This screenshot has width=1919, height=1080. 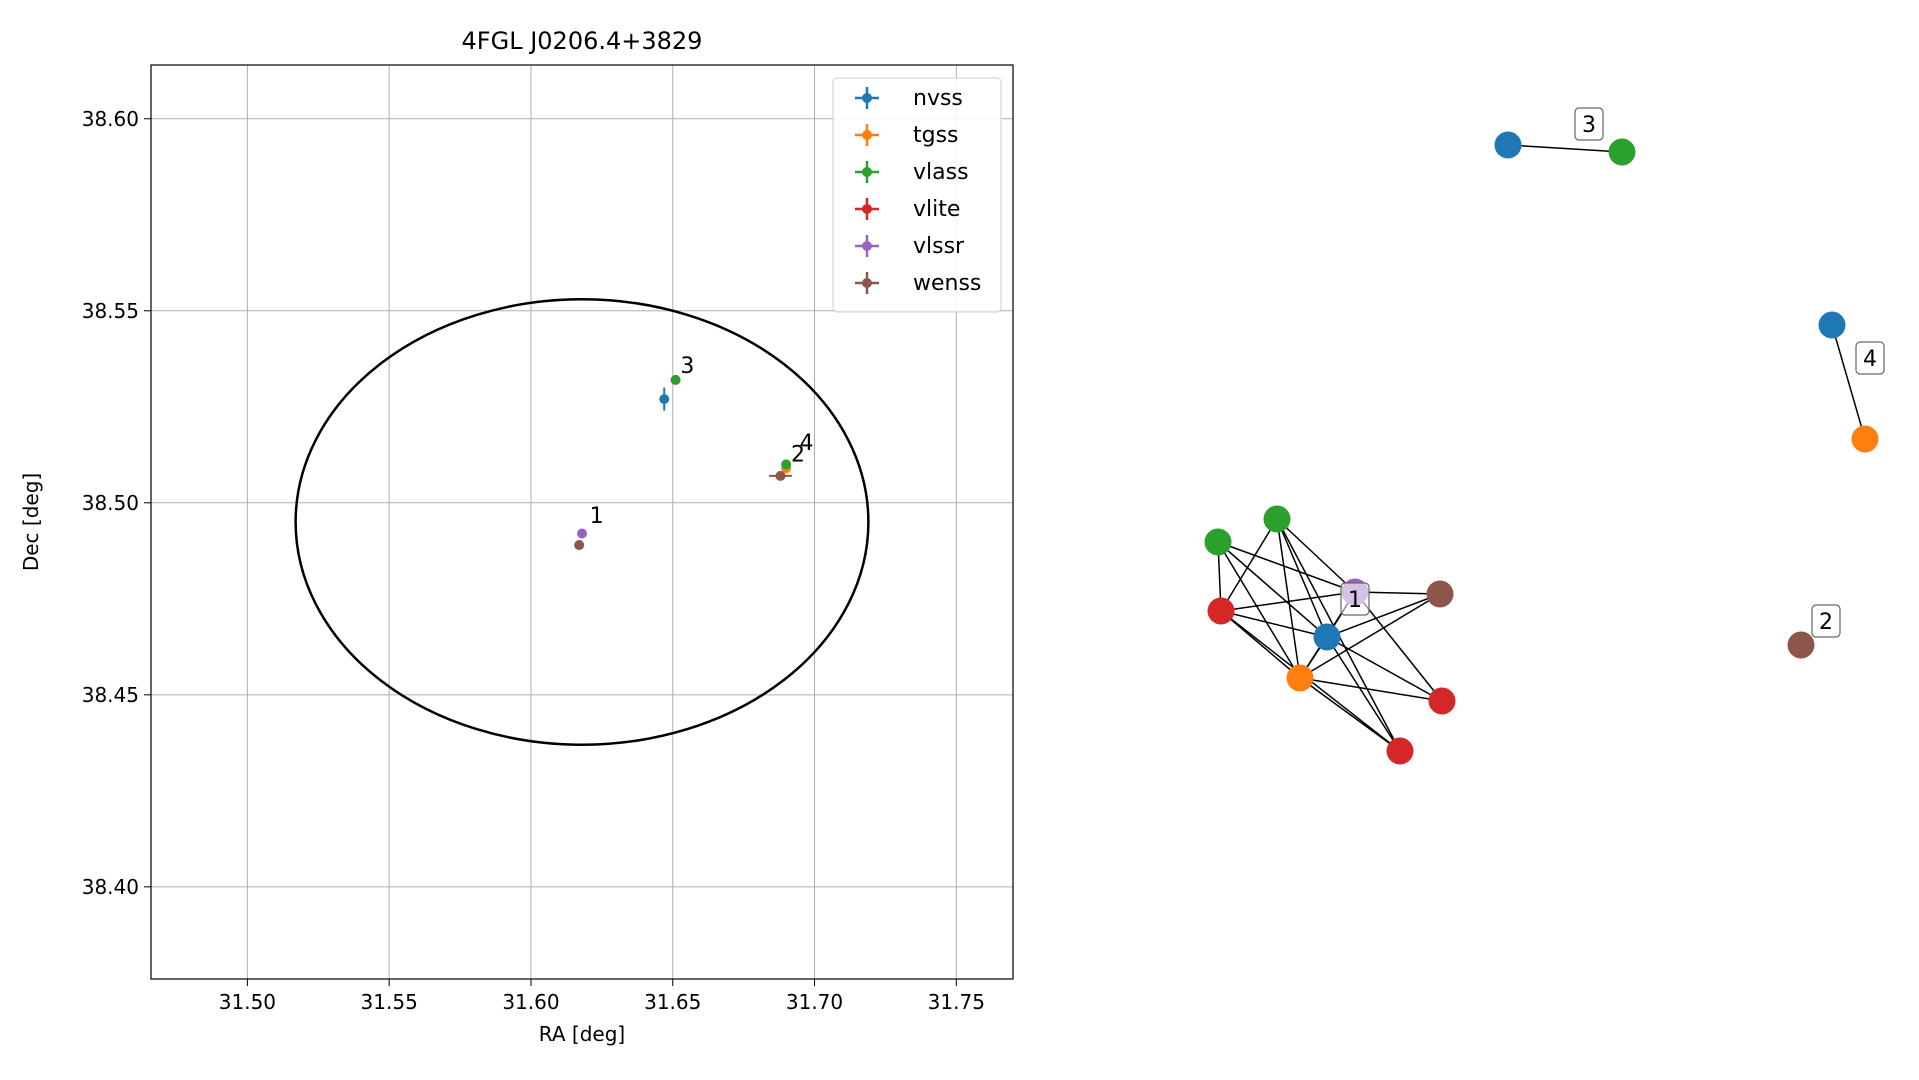 I want to click on y-axis-label: Dec [deg], so click(x=31, y=522).